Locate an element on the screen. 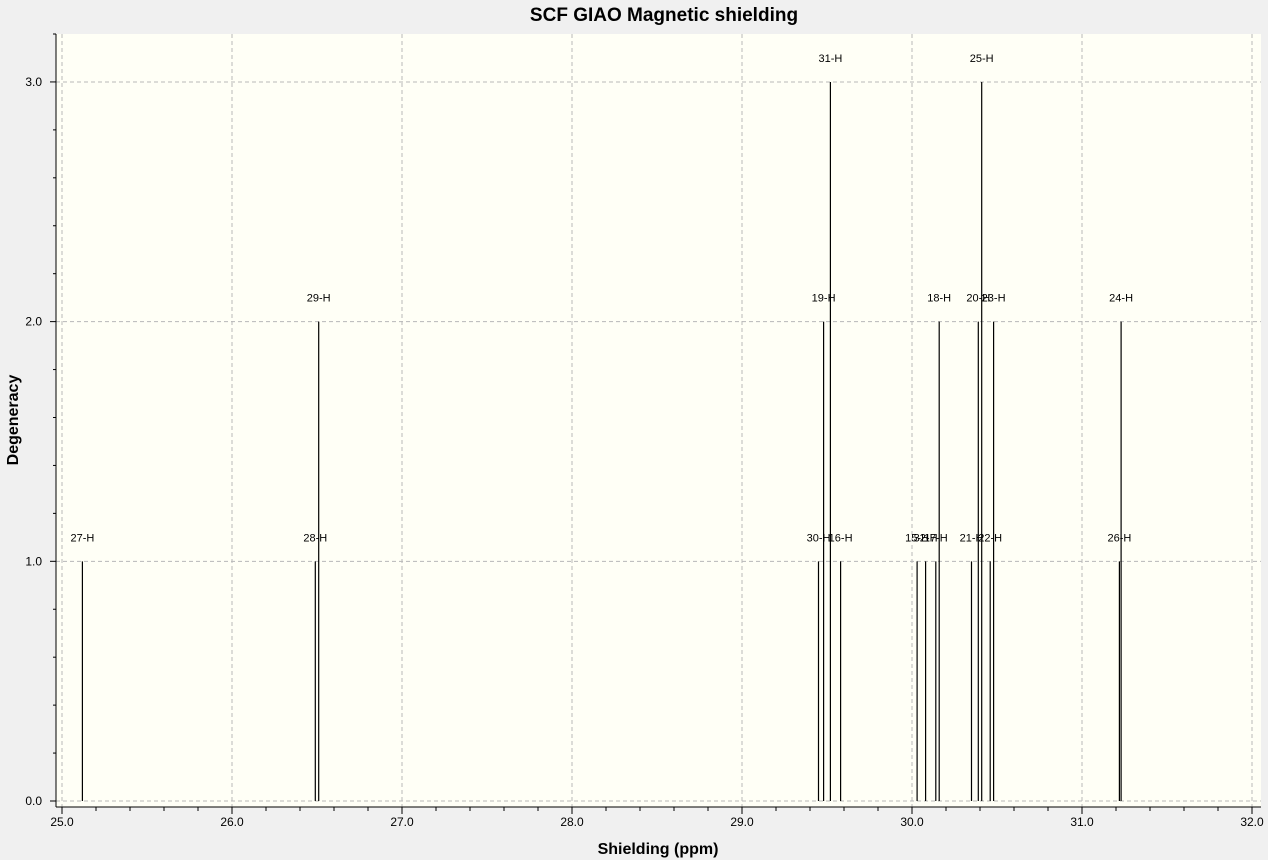  x-tick-label: 27.0 is located at coordinates (402, 822).